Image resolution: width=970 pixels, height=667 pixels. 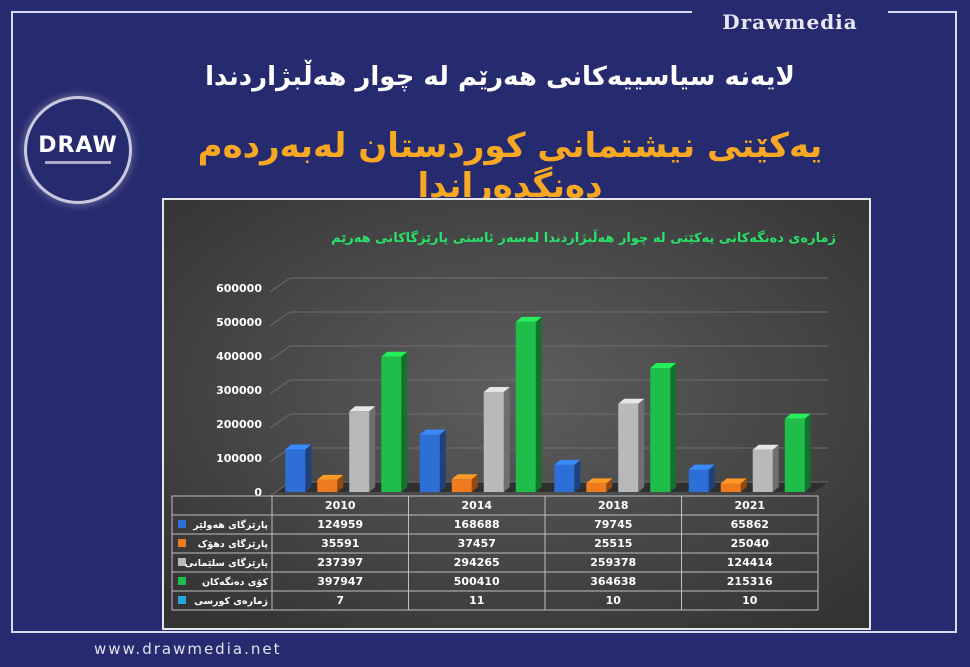 I want to click on table-cell: 79745, so click(x=613, y=524).